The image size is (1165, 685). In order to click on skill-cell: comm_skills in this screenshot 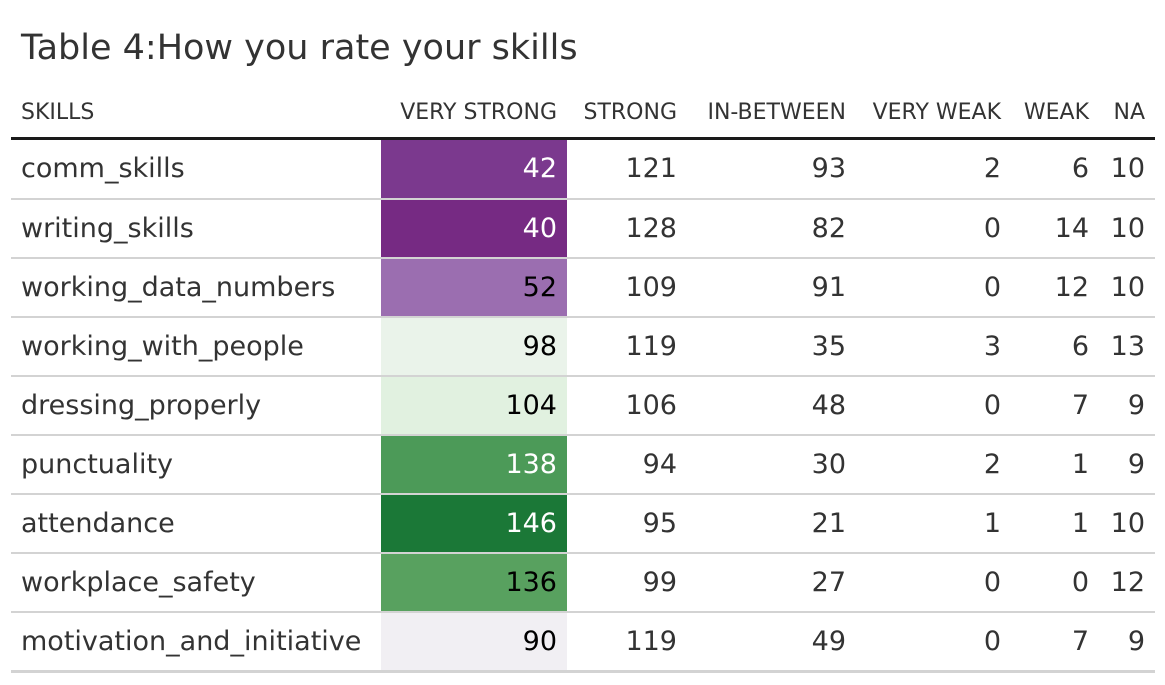, I will do `click(196, 169)`.